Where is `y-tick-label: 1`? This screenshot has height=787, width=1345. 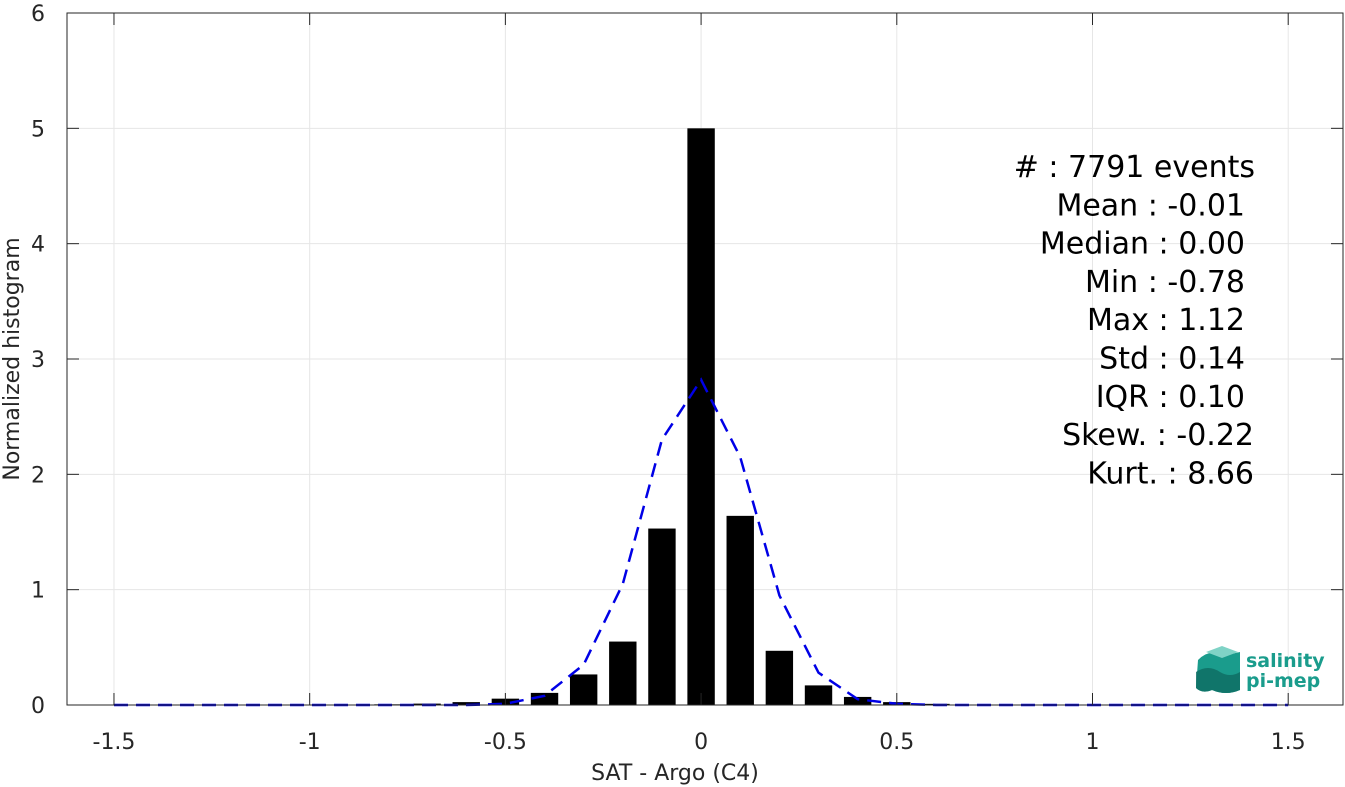
y-tick-label: 1 is located at coordinates (38, 591).